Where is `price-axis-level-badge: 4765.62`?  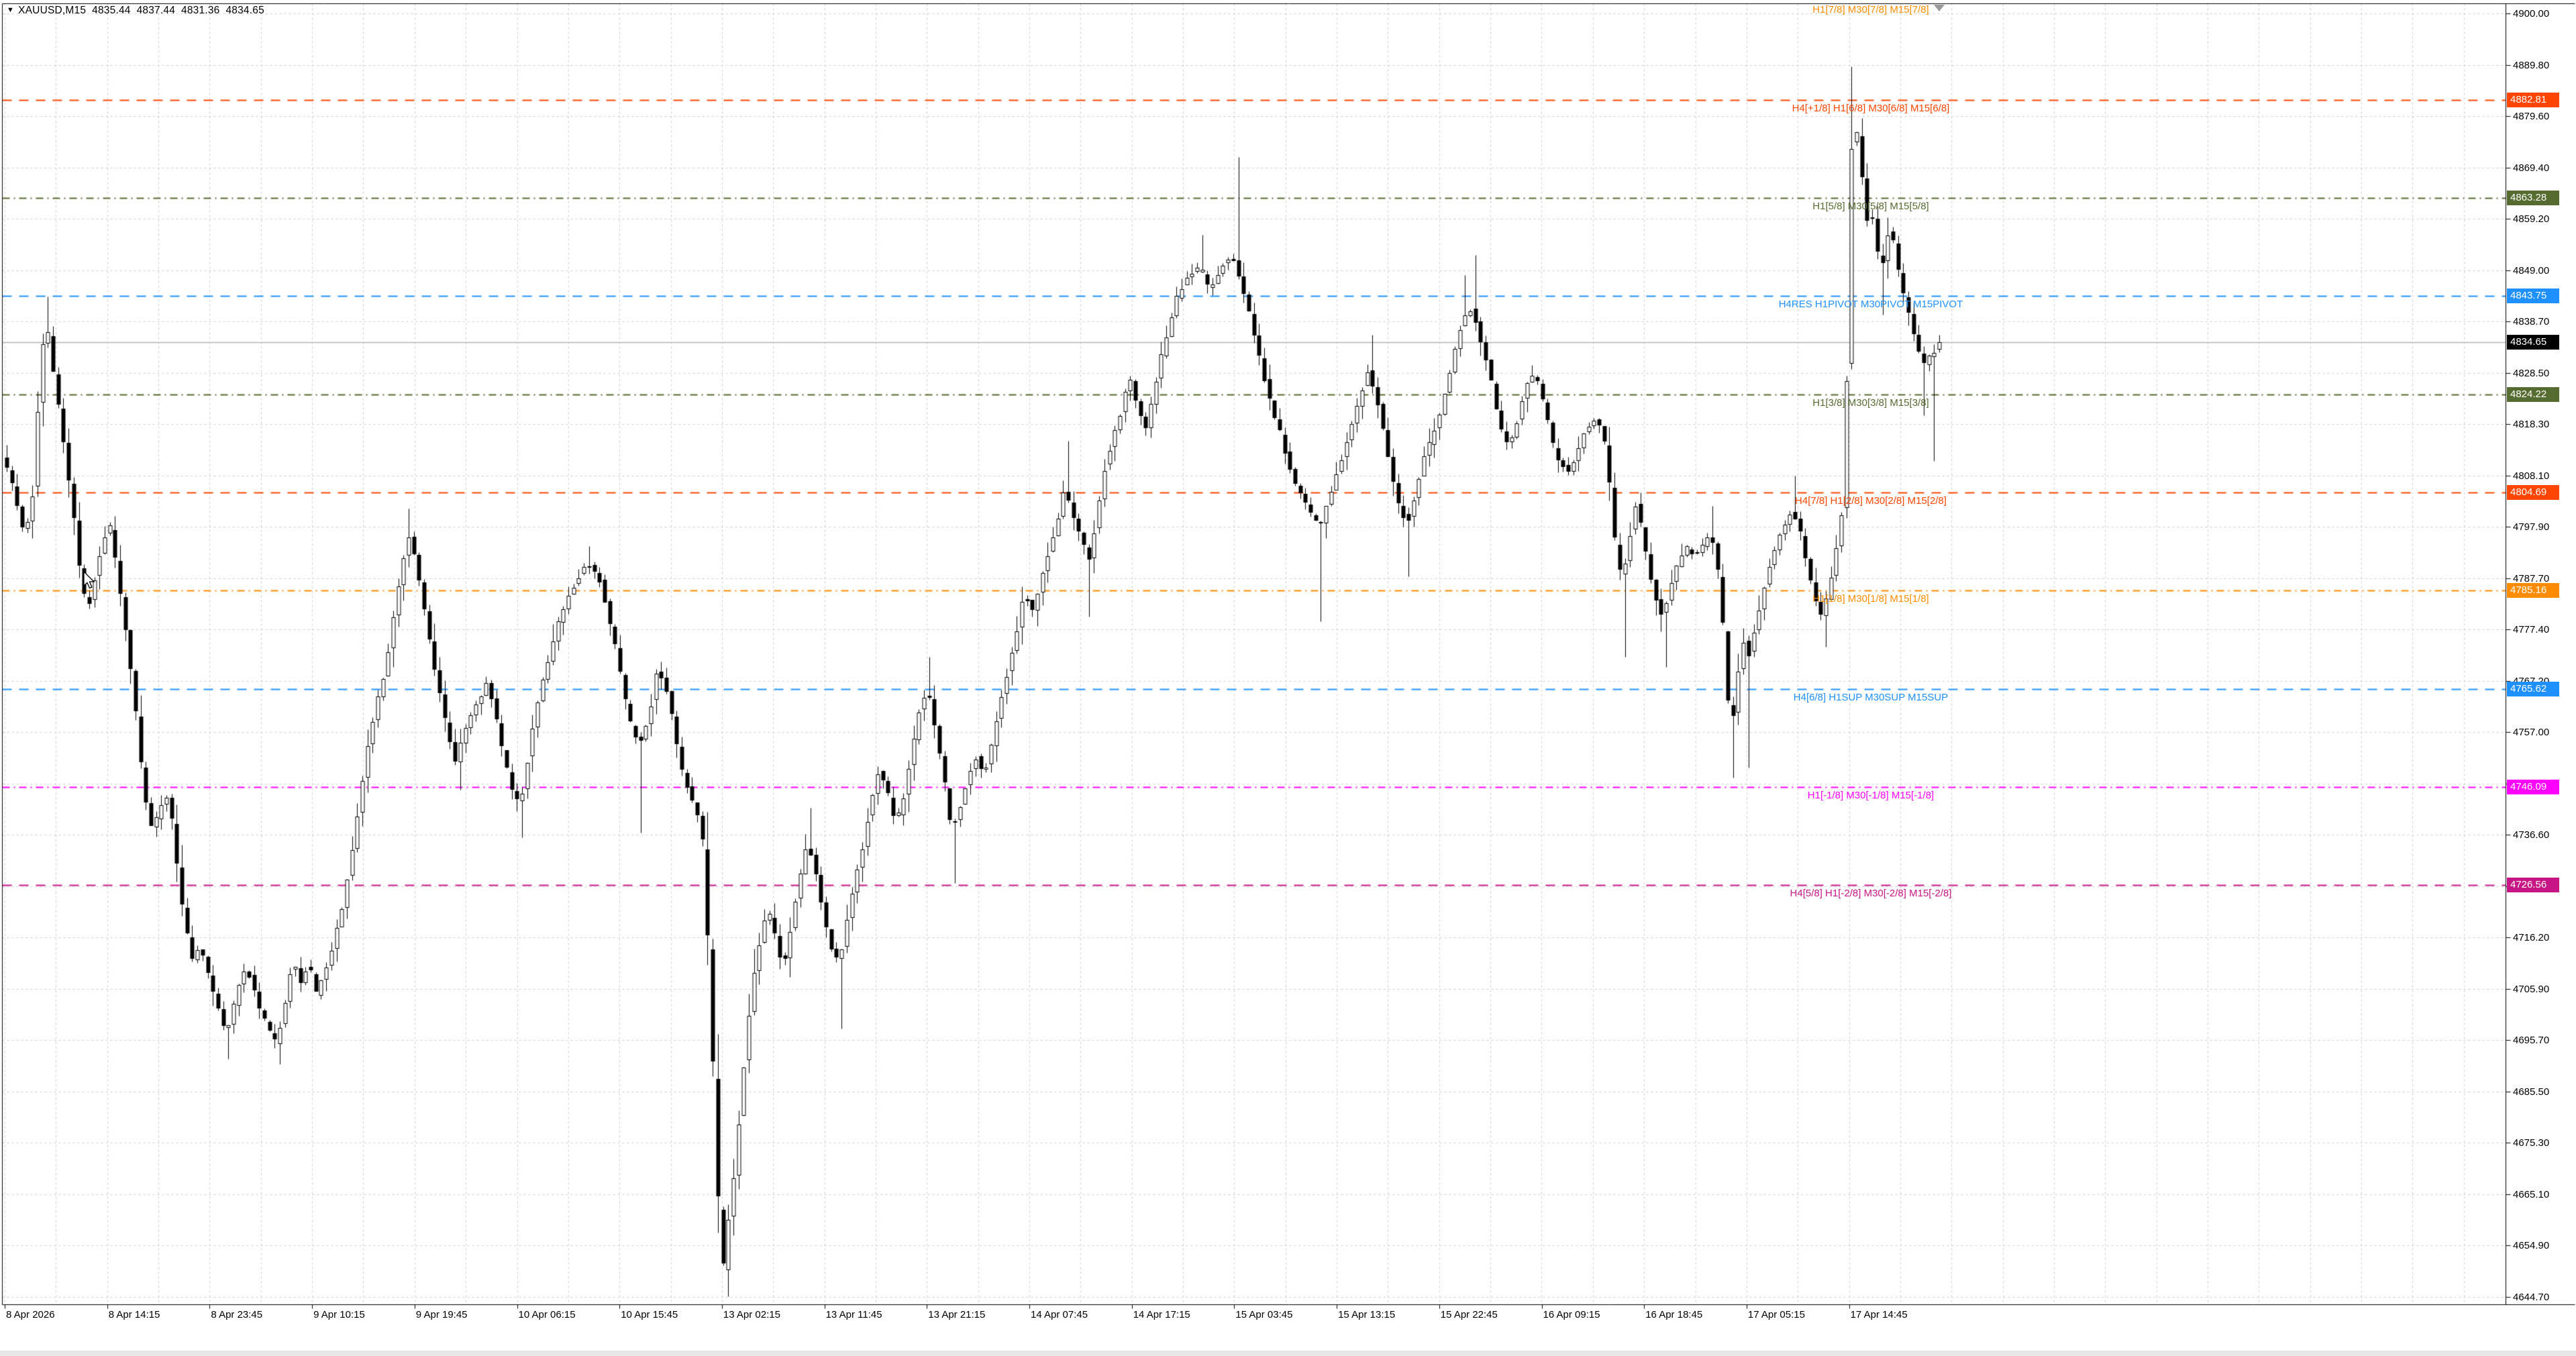 price-axis-level-badge: 4765.62 is located at coordinates (2533, 688).